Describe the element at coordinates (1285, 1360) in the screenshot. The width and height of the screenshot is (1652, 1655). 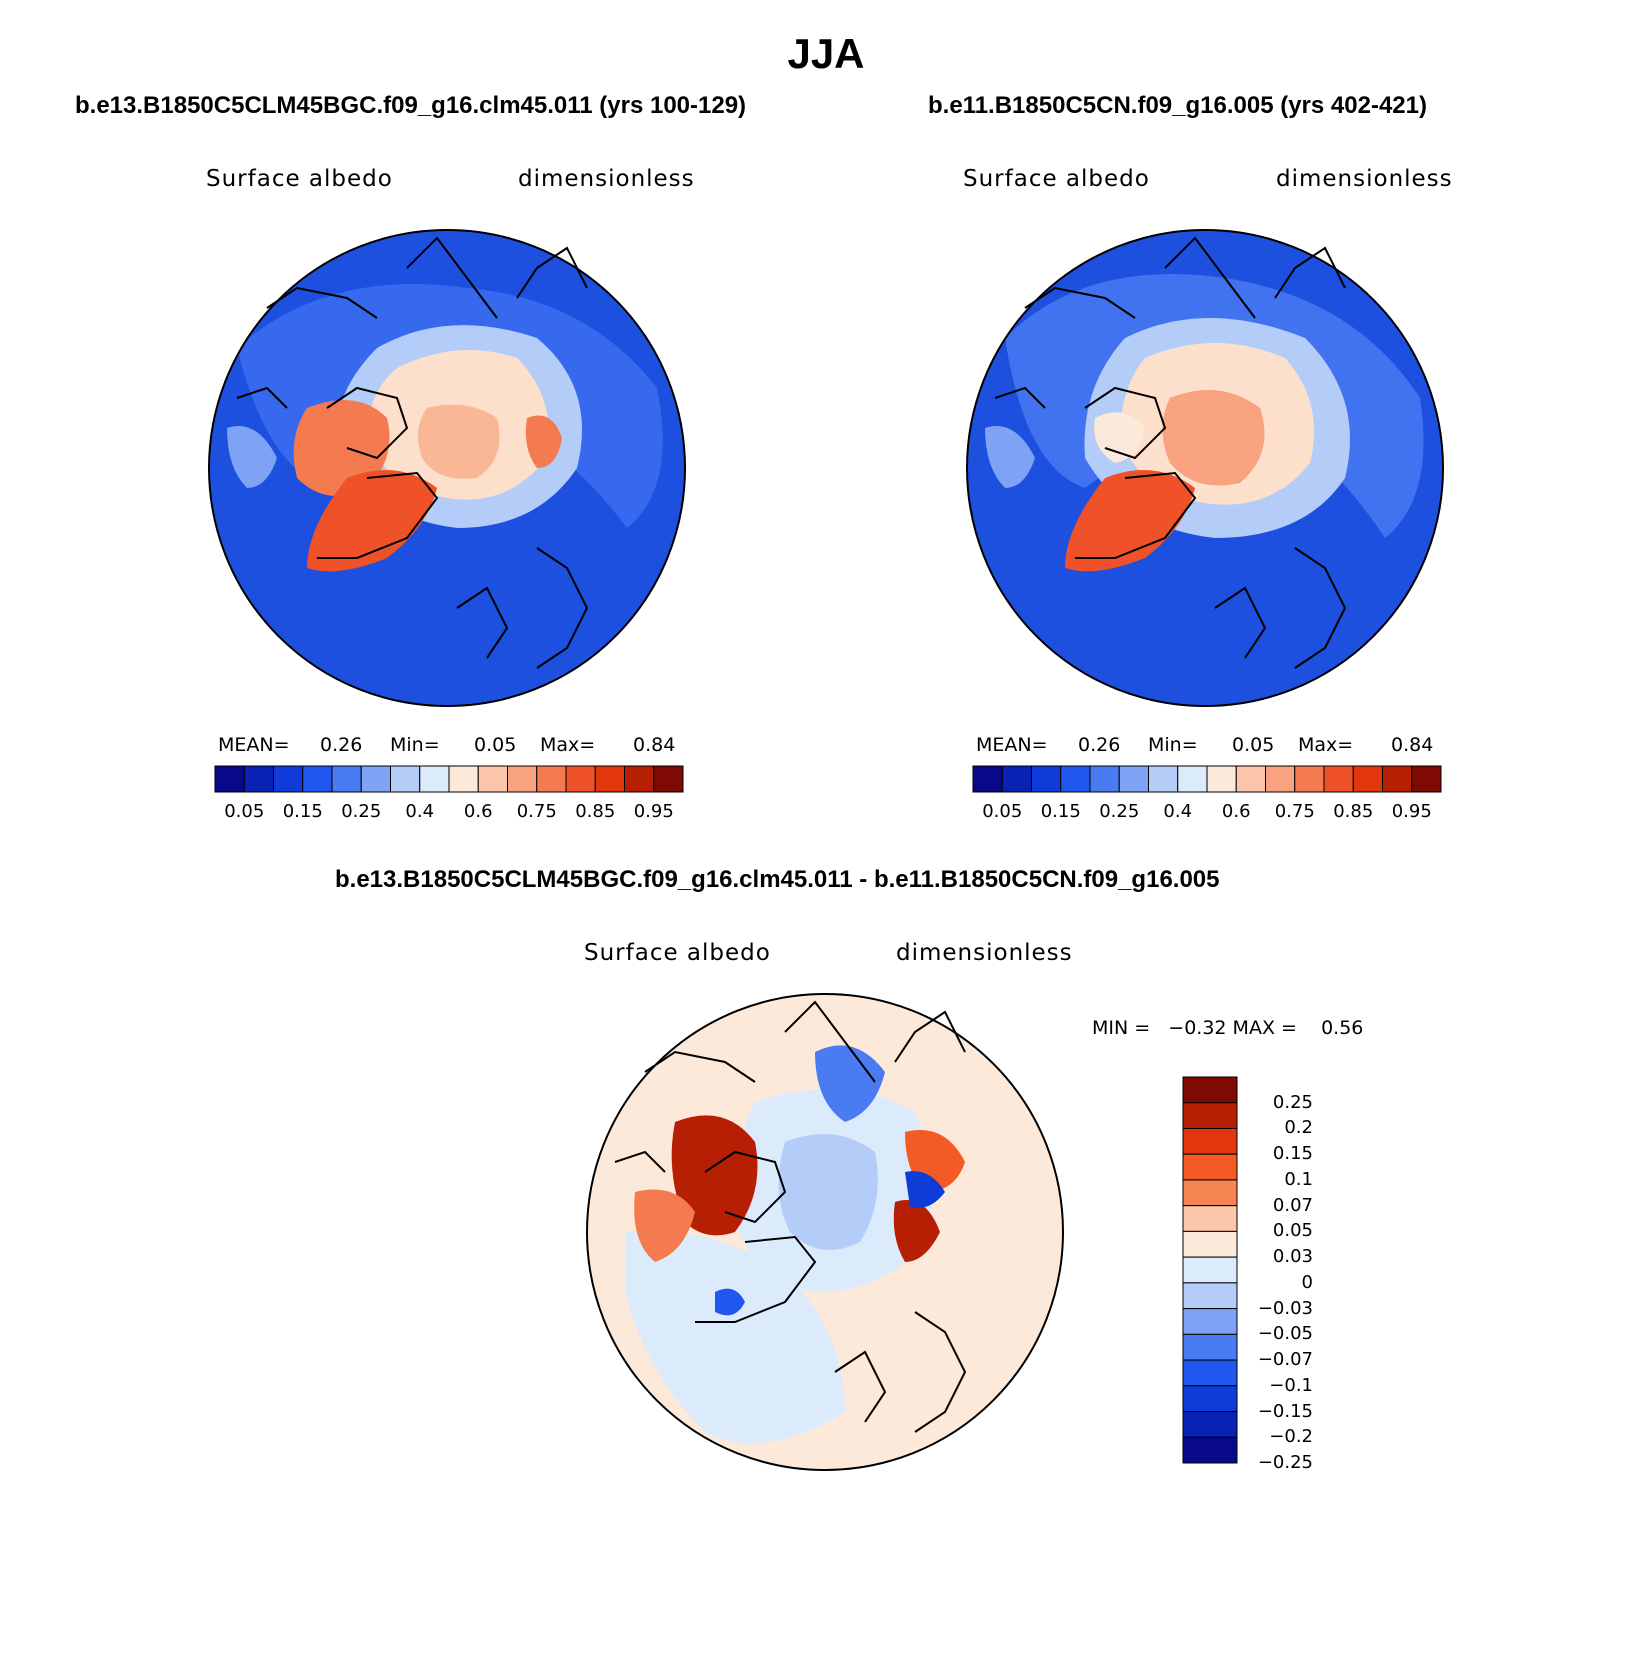
I see `diff-colorbar-tick-label: −0.07` at that location.